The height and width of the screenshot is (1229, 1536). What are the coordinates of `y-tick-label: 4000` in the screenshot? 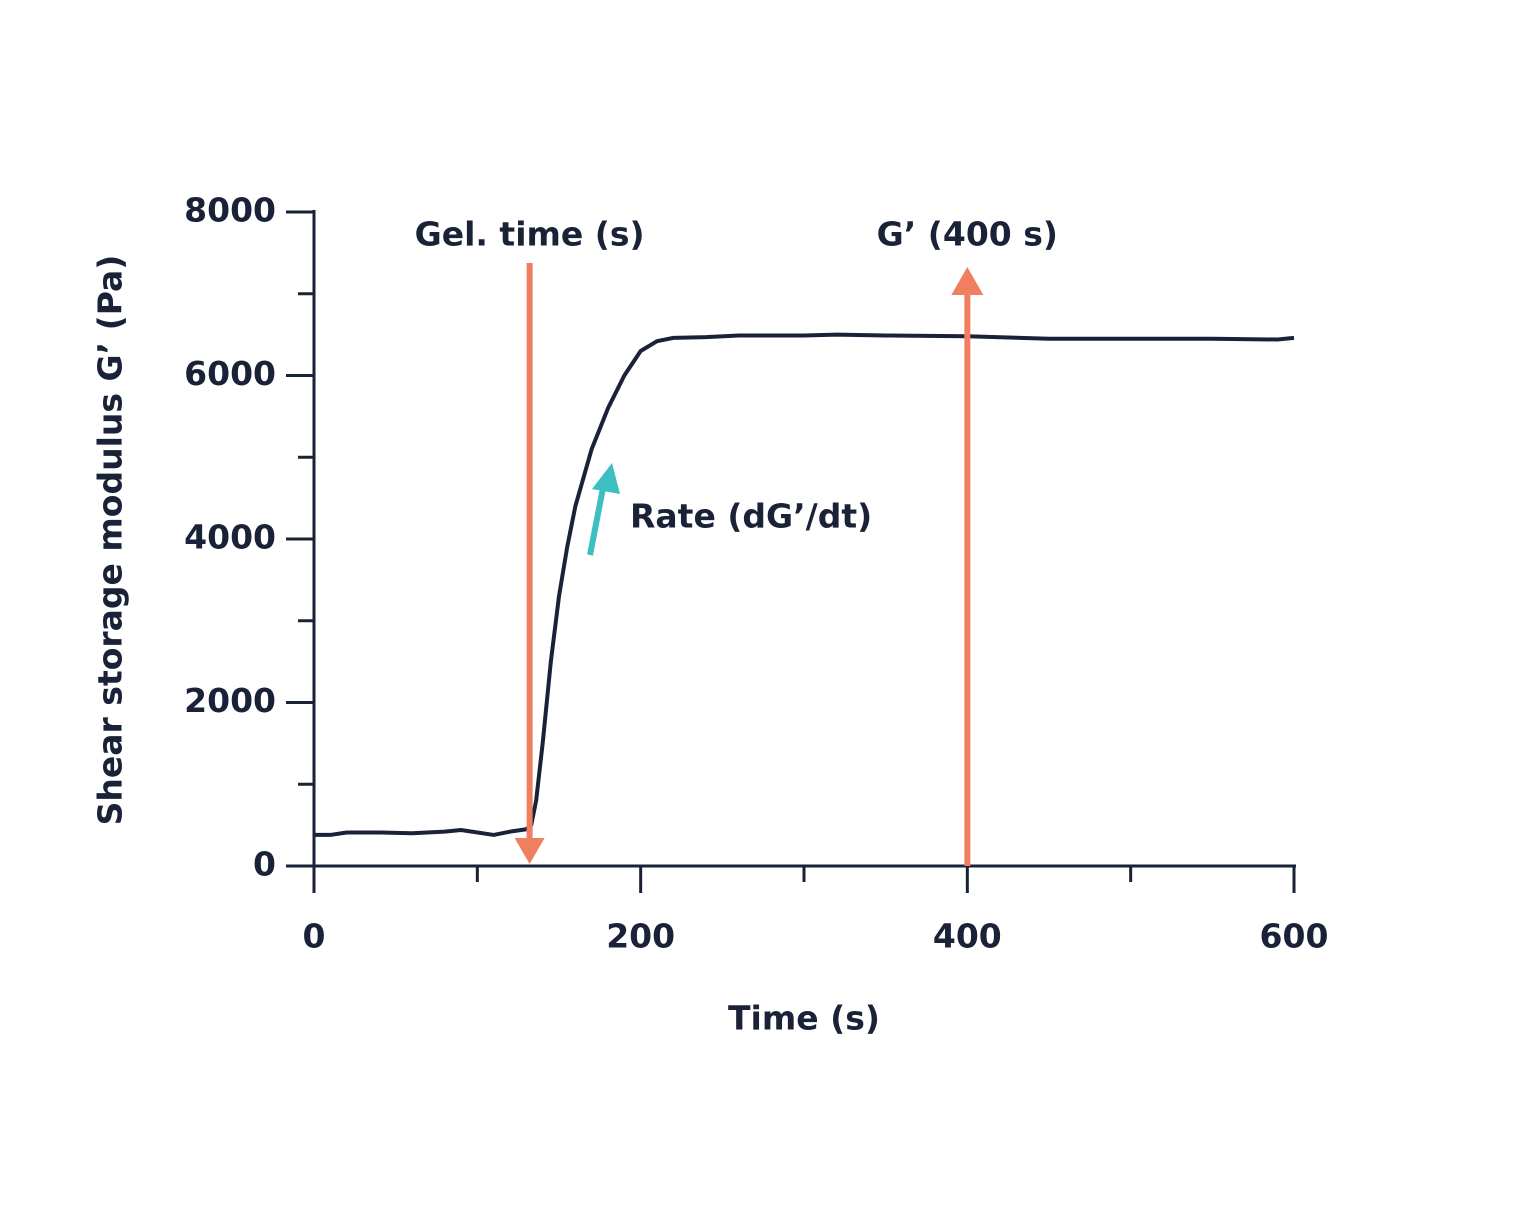 It's located at (230, 537).